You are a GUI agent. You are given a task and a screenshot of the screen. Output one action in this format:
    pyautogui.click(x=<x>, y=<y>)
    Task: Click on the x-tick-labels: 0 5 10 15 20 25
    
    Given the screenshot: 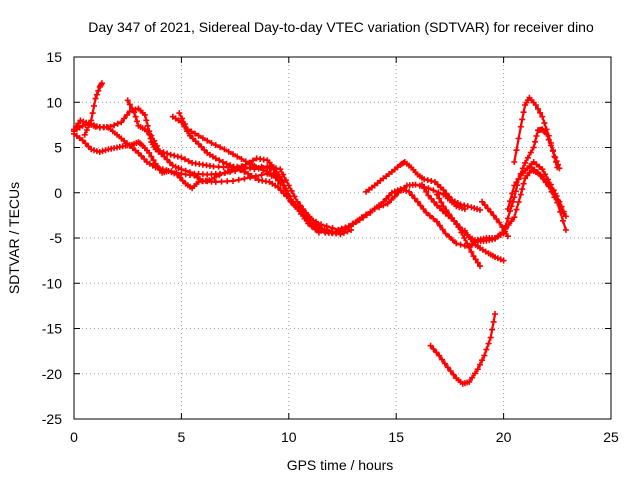 What is the action you would take?
    pyautogui.click(x=344, y=437)
    